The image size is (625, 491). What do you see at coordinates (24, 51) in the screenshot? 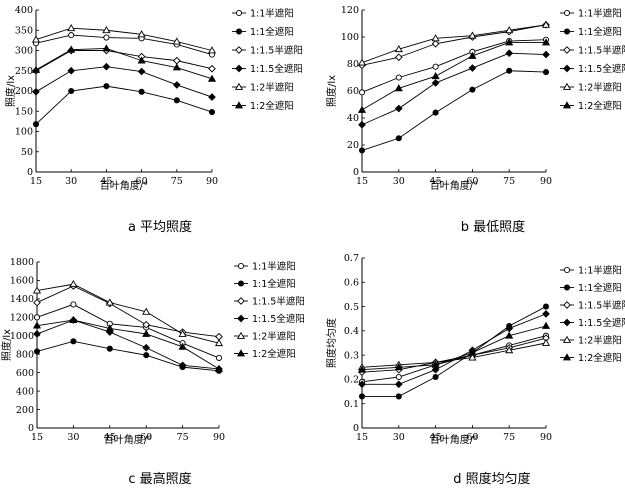
I see `y-tick-label: 300` at bounding box center [24, 51].